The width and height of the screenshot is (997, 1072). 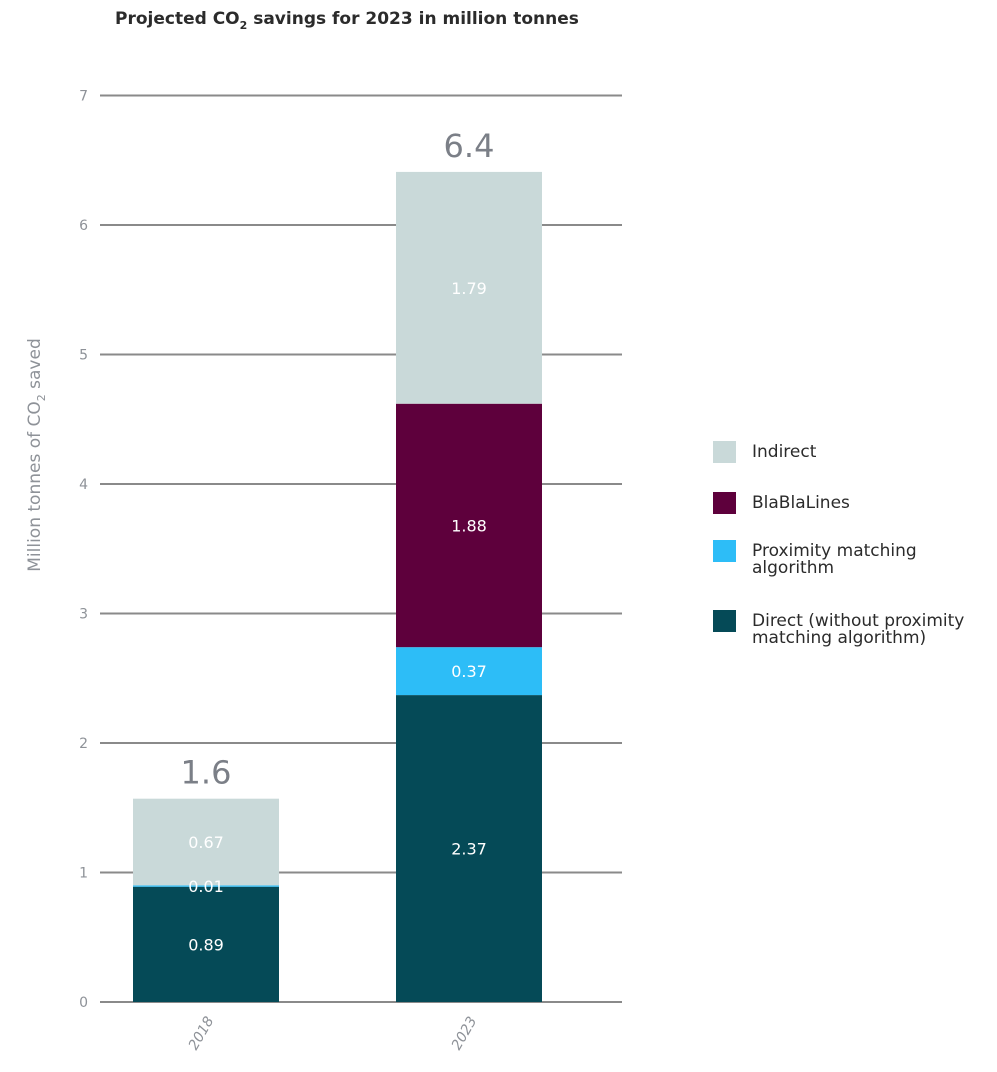 I want to click on y-axis-ticks: 0 1 2 3 4 5 6 7, so click(x=83, y=550).